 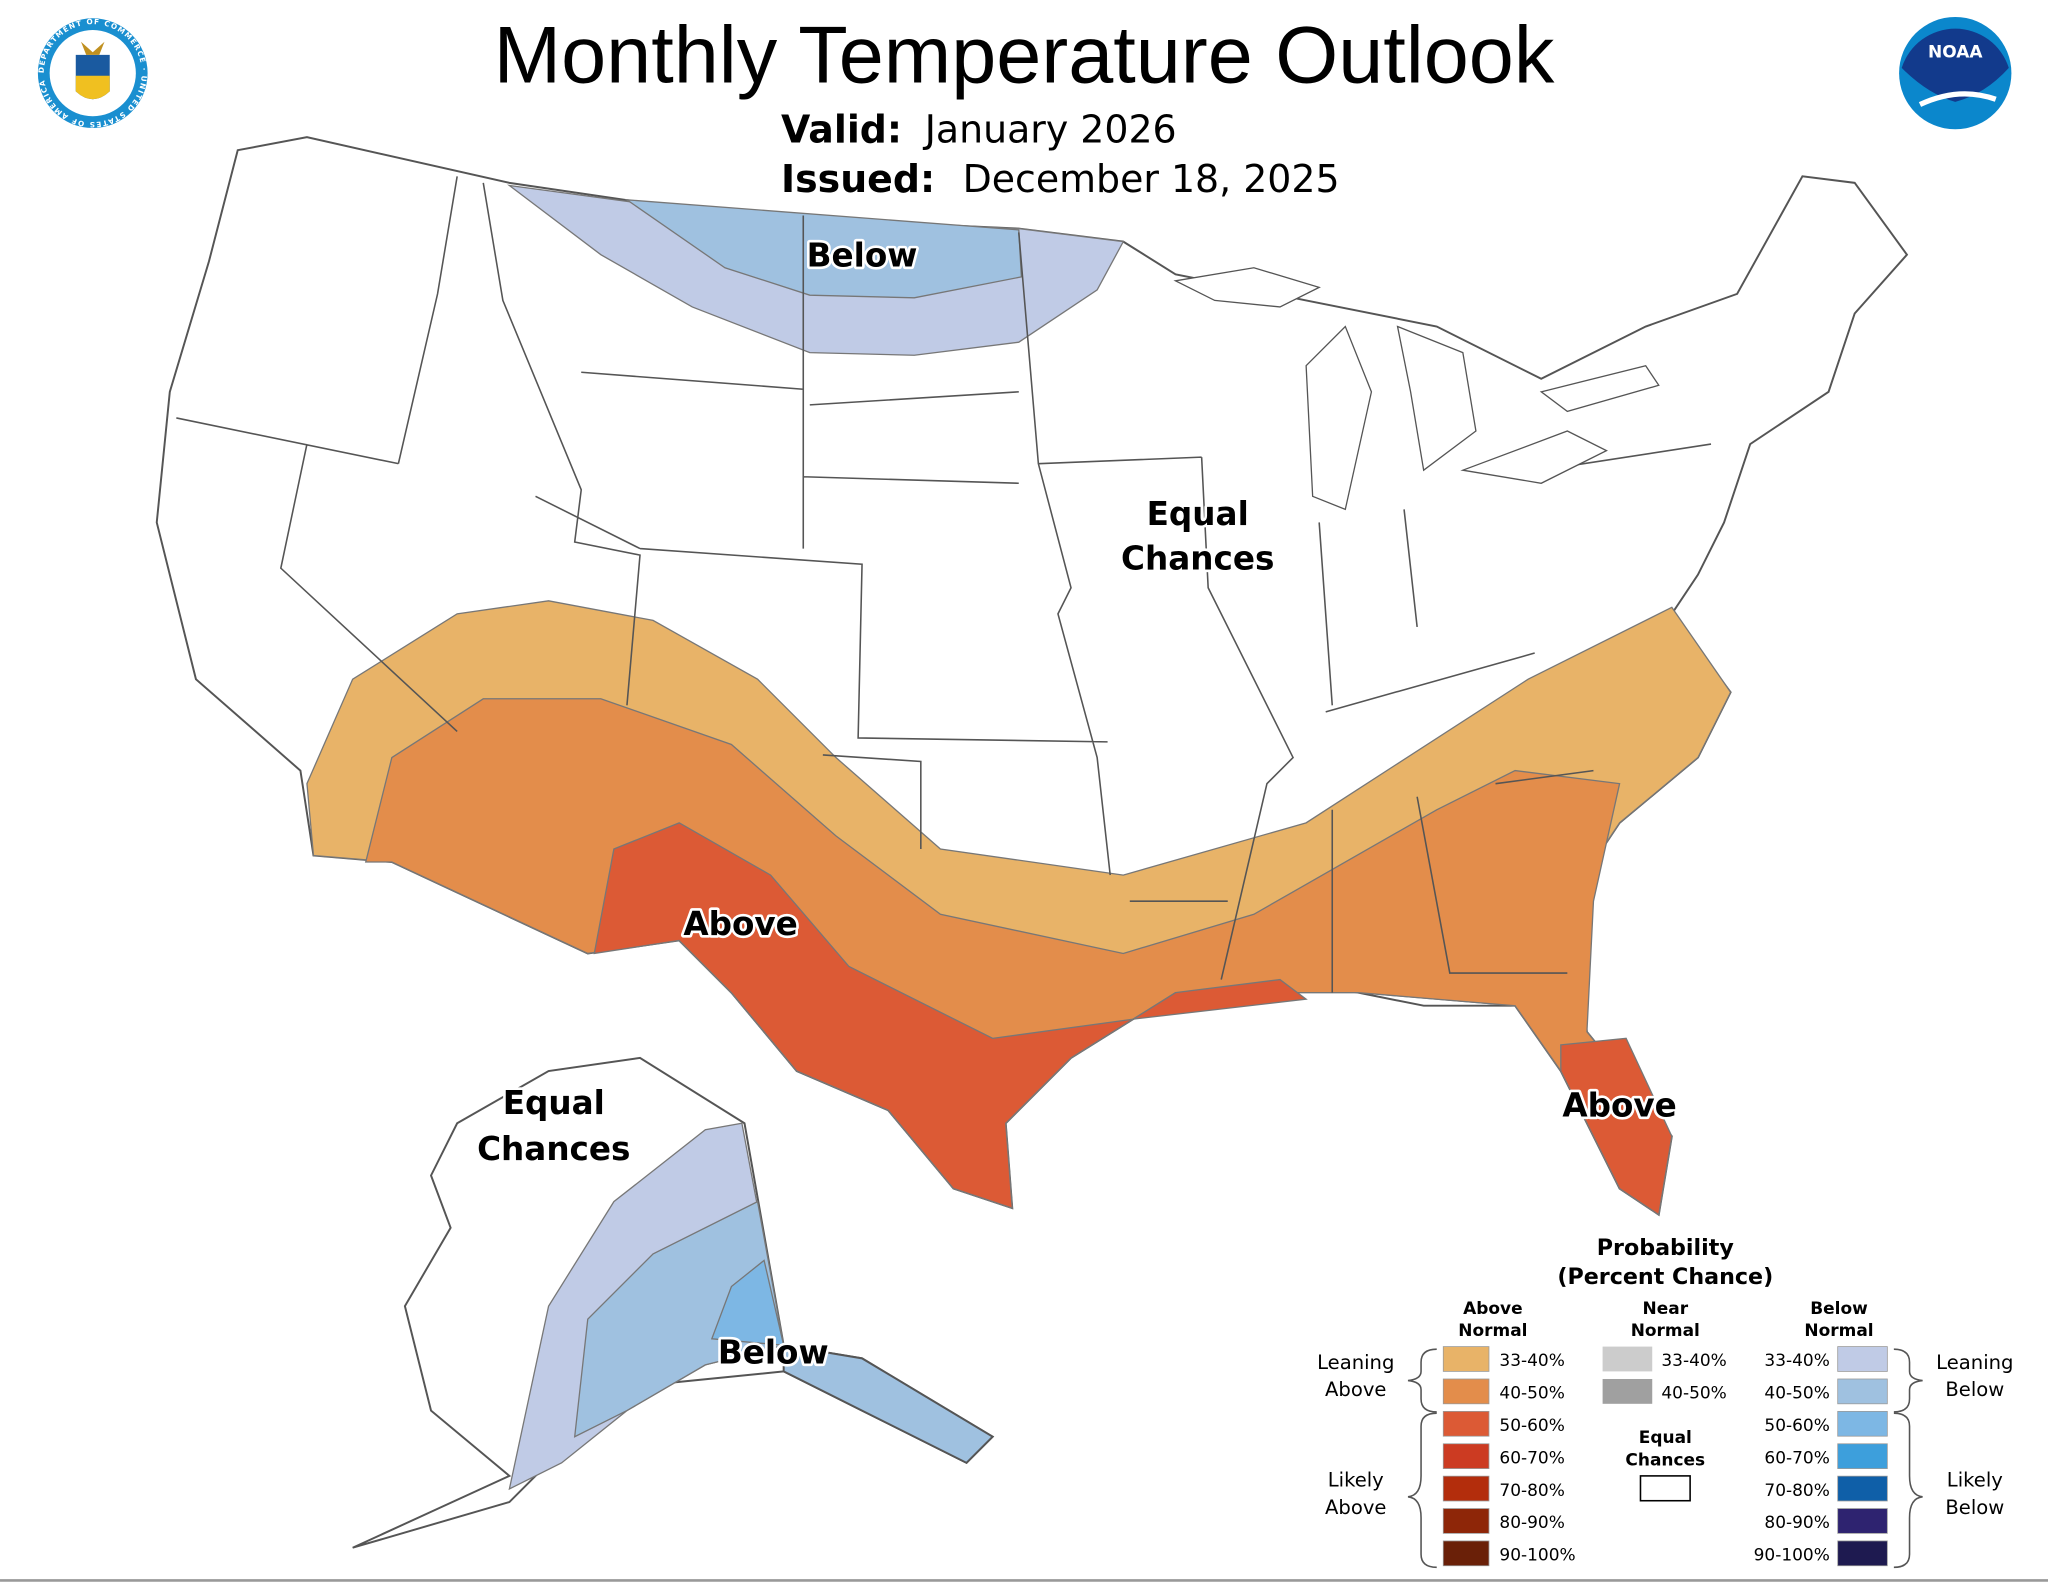 I want to click on below-swatch-label: 33-40%, so click(x=1796, y=1361).